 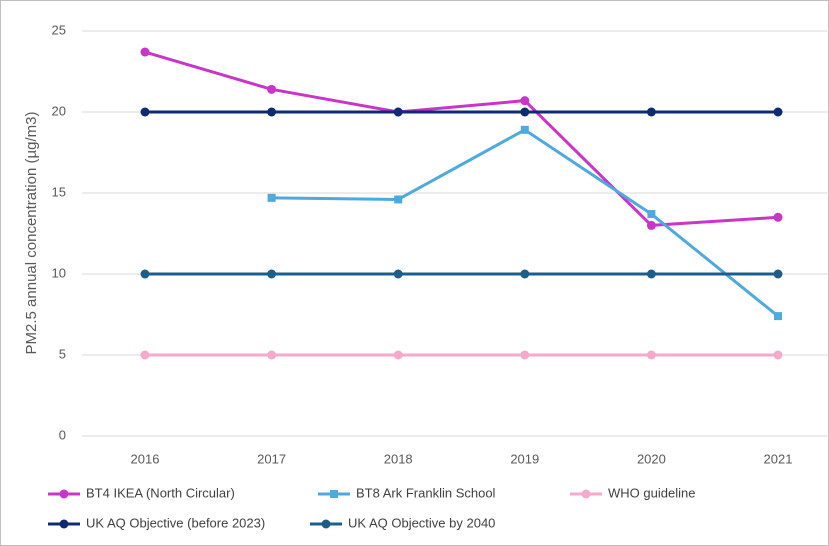 What do you see at coordinates (62, 434) in the screenshot?
I see `y-tick-label: 0` at bounding box center [62, 434].